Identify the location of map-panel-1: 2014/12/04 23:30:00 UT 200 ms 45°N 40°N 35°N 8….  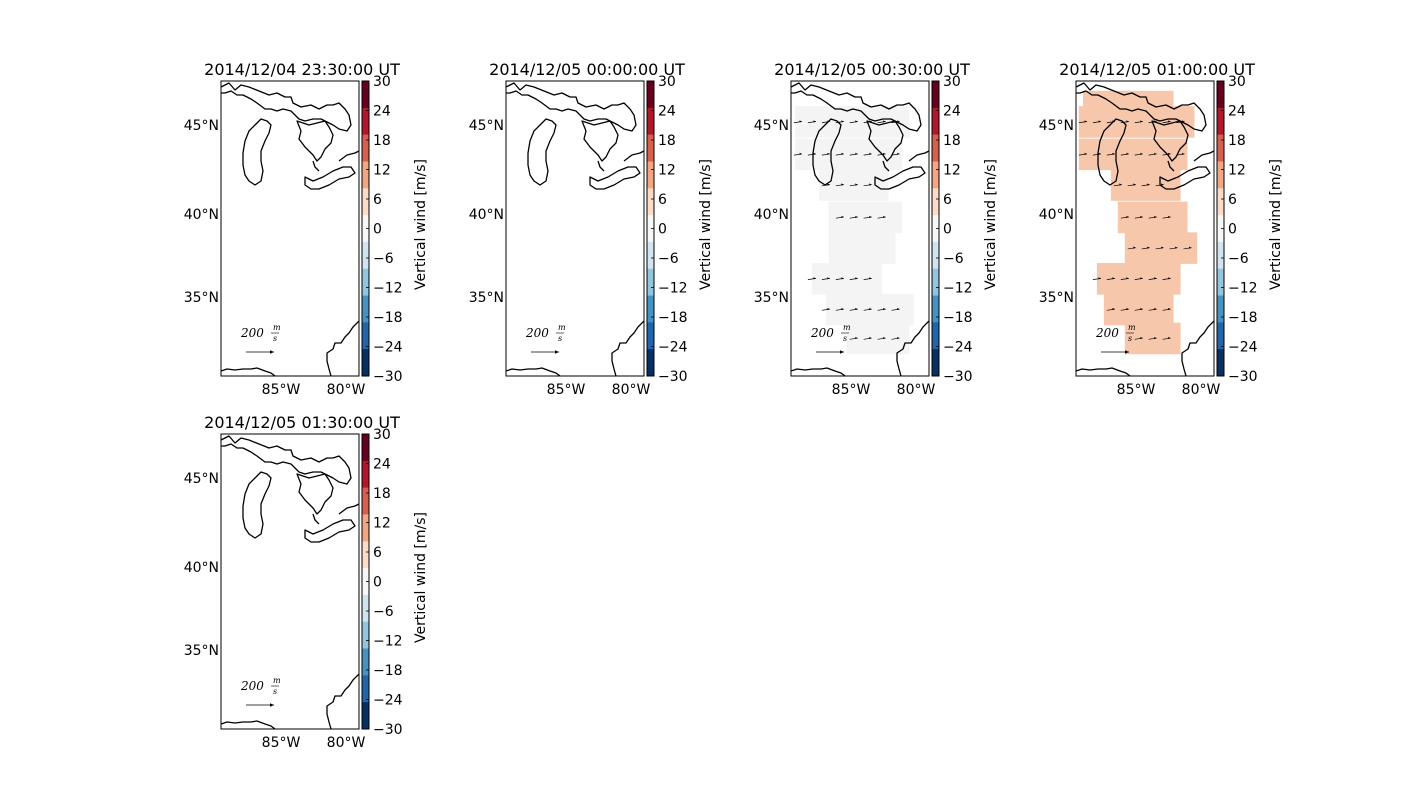
(306, 229).